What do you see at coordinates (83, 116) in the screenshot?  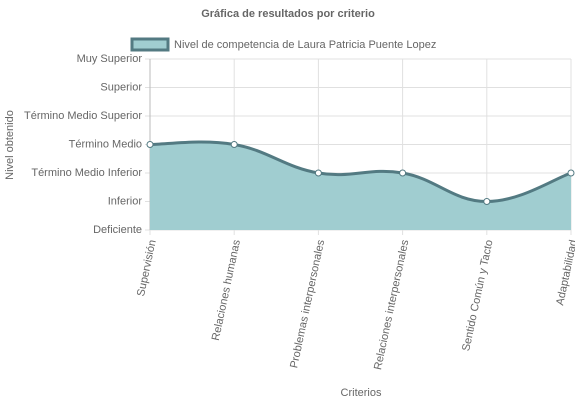 I see `y-tick-label: Término Medio Superior` at bounding box center [83, 116].